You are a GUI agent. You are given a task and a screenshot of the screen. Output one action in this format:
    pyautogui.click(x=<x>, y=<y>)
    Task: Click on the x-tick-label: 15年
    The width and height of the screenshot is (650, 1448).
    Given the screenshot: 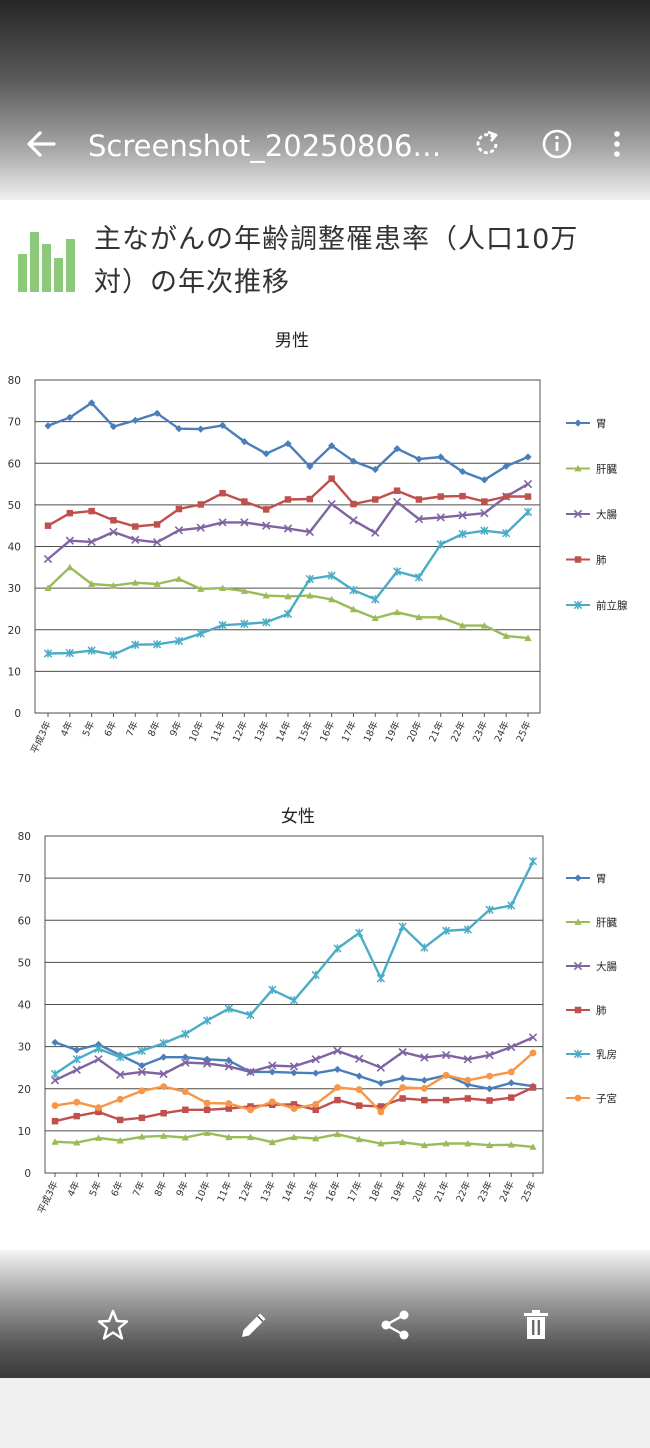 What is the action you would take?
    pyautogui.click(x=311, y=1191)
    